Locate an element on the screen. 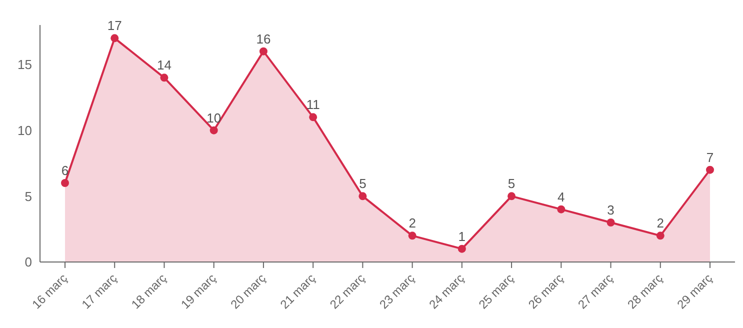 This screenshot has height=328, width=743. data-label: 14 is located at coordinates (164, 65).